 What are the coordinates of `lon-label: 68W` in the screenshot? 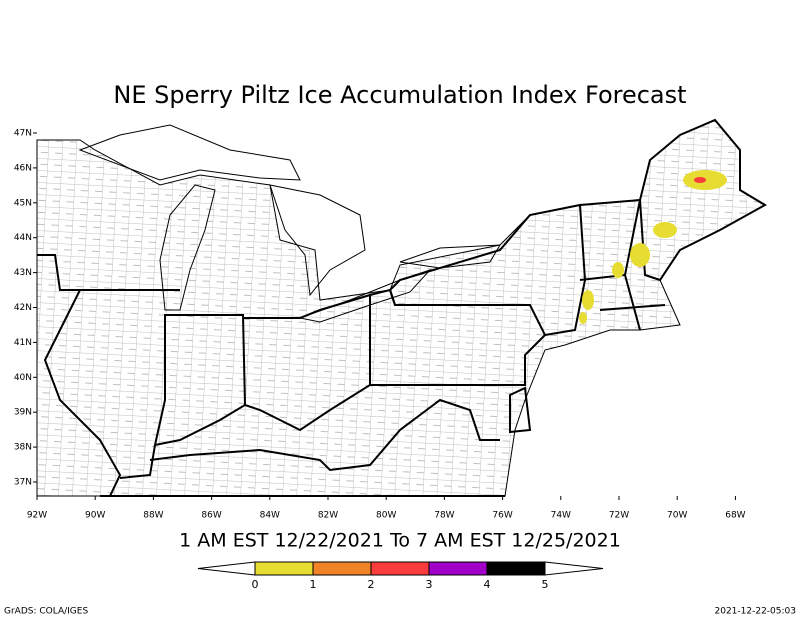 It's located at (735, 516).